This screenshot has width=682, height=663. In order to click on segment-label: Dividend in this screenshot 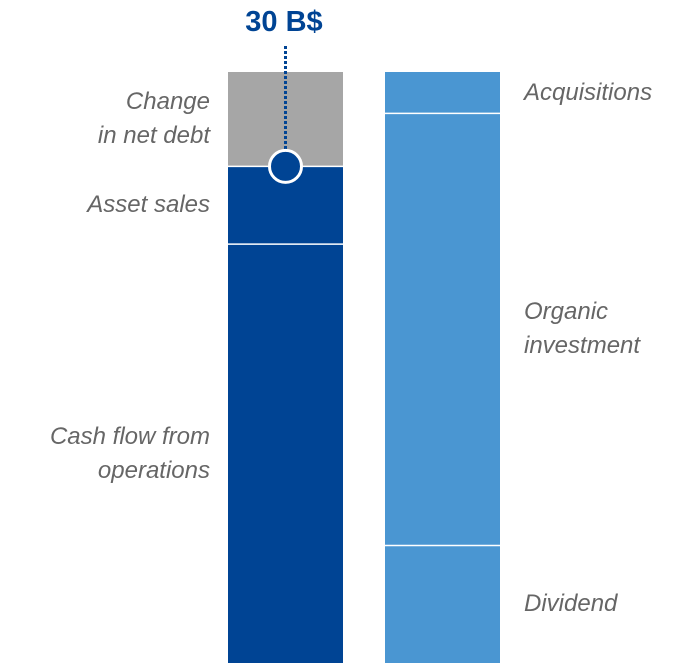, I will do `click(571, 604)`.